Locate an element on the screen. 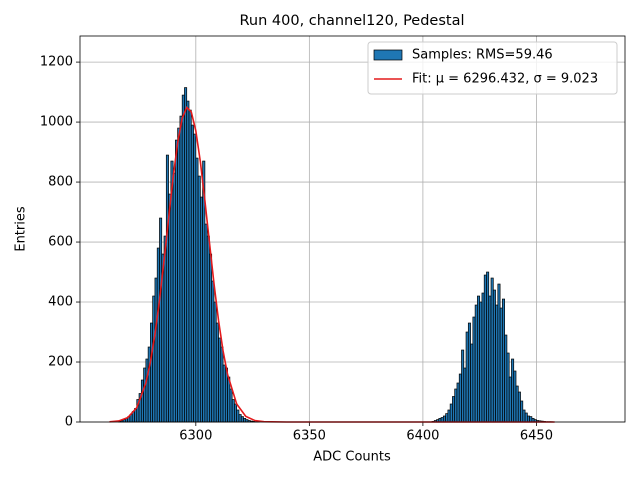 The image size is (640, 480). y-axis-label: Entries is located at coordinates (21, 229).